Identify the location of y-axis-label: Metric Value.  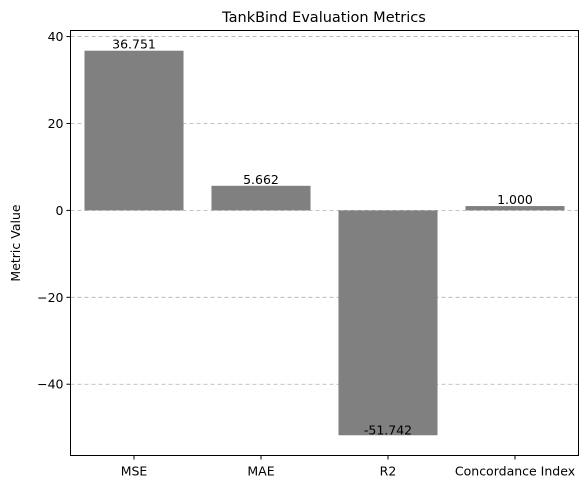
(15, 242).